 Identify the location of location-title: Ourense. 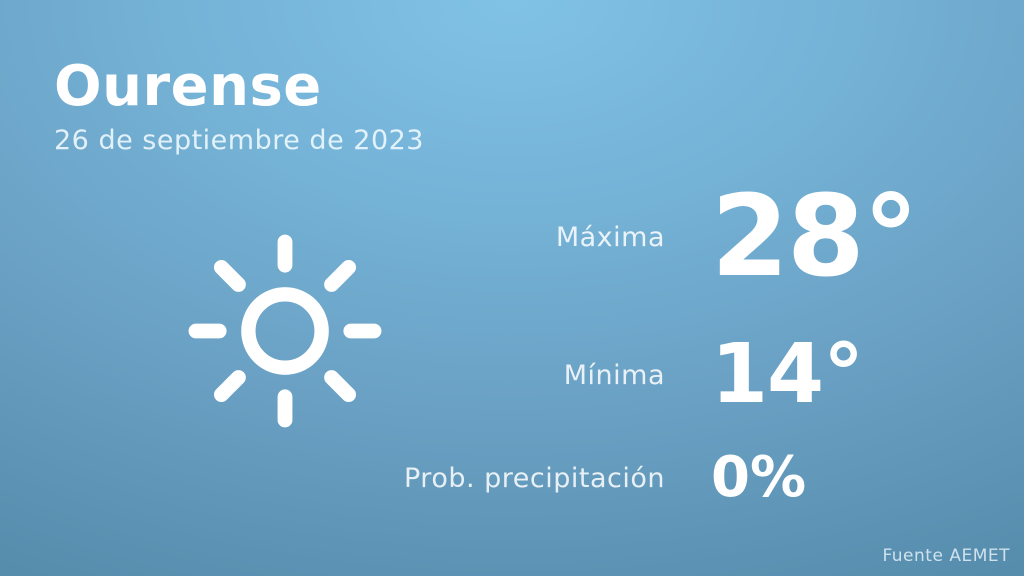
(188, 86).